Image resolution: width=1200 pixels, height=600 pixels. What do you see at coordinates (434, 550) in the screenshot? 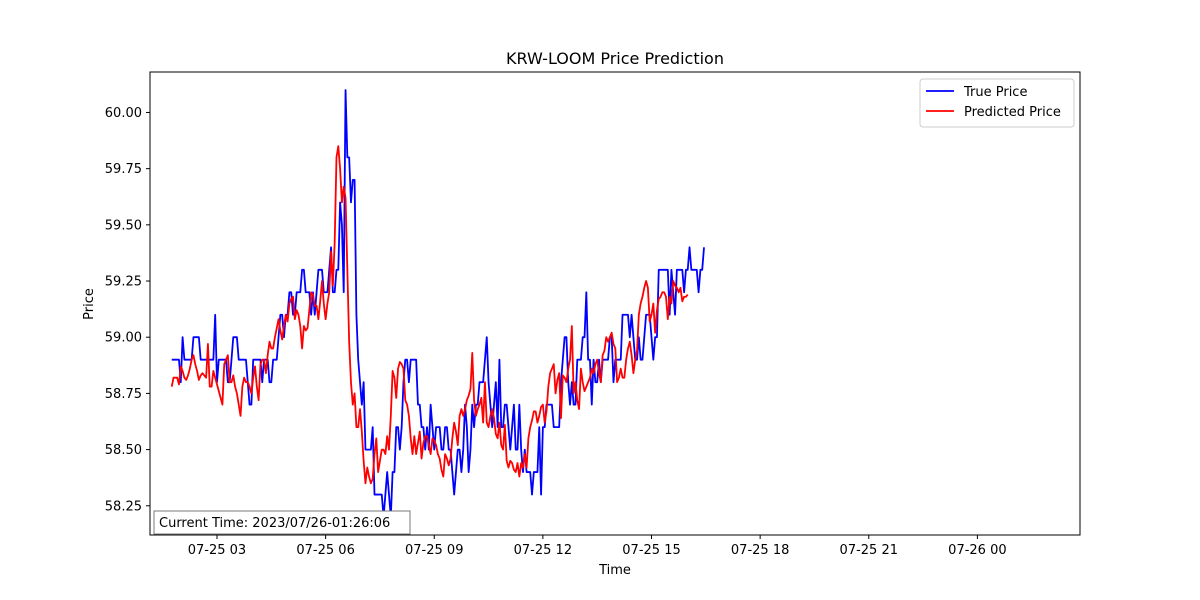
I see `x-tick-label: 07-25 09` at bounding box center [434, 550].